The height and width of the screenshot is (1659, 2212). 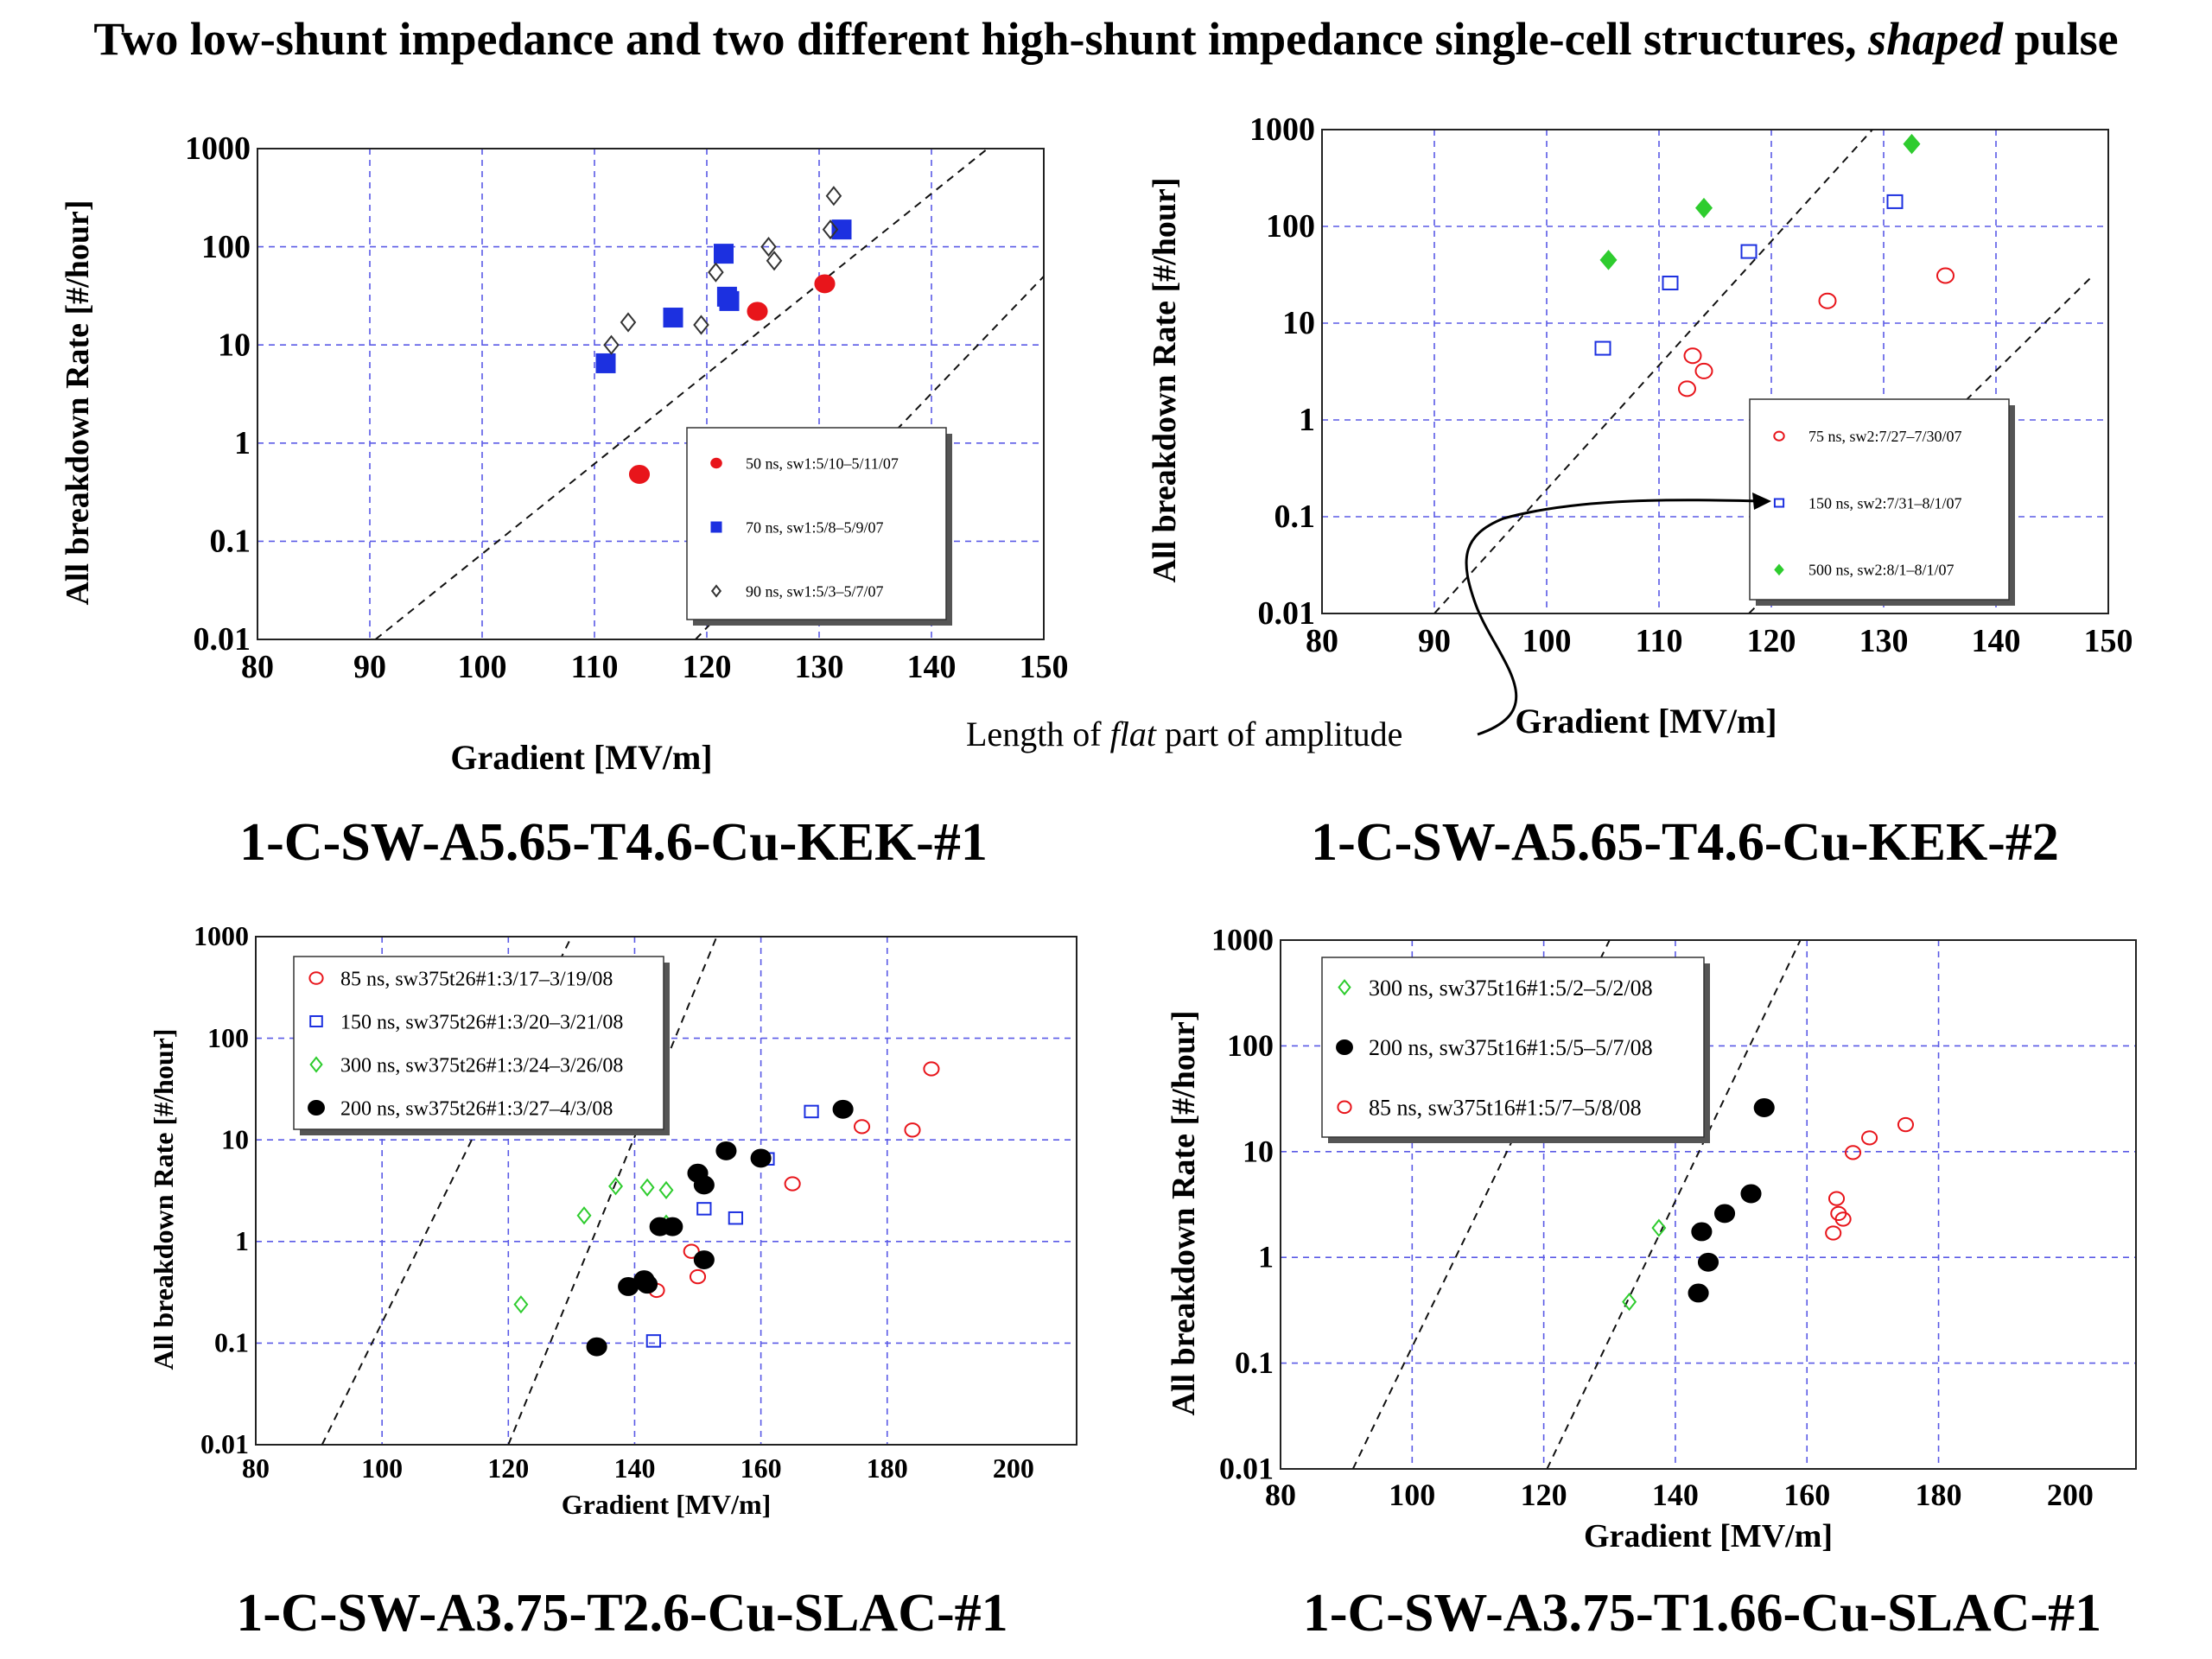 What do you see at coordinates (887, 1468) in the screenshot?
I see `x-tick-label: 180` at bounding box center [887, 1468].